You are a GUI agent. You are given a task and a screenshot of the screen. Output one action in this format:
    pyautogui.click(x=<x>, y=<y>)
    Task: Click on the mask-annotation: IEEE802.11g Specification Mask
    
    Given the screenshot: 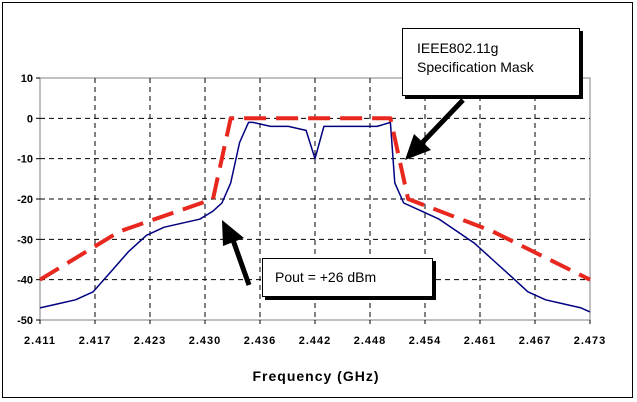 What is the action you would take?
    pyautogui.click(x=491, y=62)
    